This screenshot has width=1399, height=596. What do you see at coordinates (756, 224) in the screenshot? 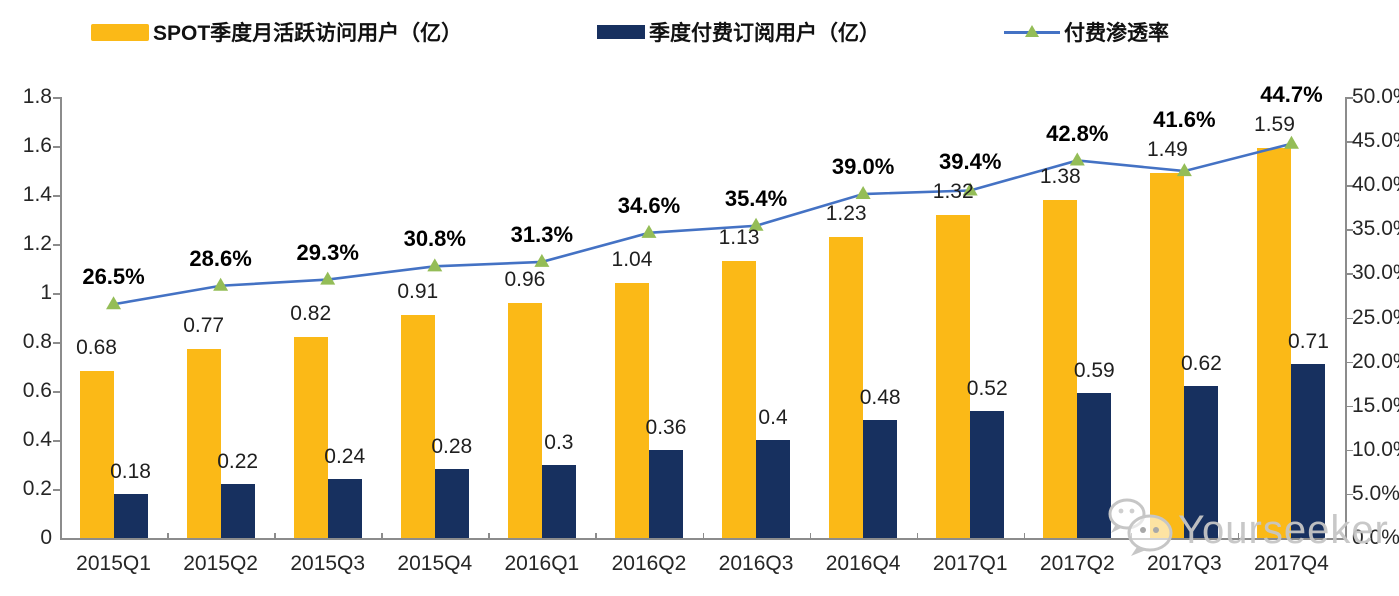
I see `triangle-marker-2016Q3` at bounding box center [756, 224].